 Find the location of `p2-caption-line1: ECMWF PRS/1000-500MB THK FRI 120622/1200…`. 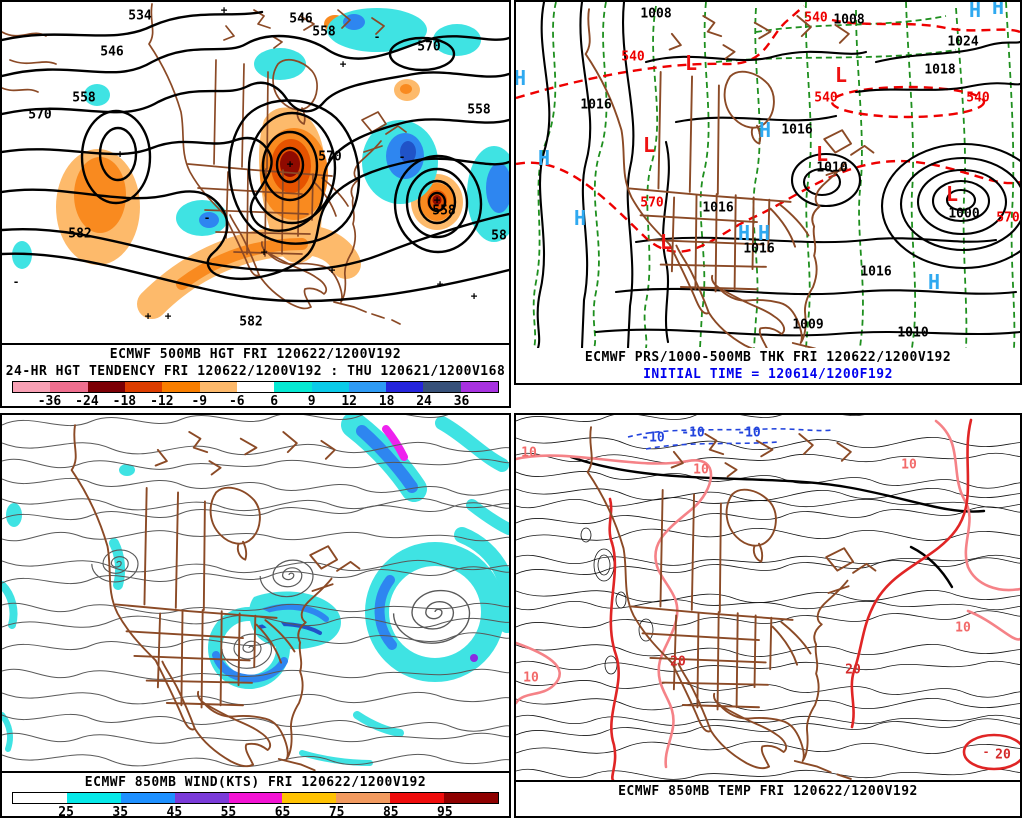

p2-caption-line1: ECMWF PRS/1000-500MB THK FRI 120622/1200… is located at coordinates (768, 357).